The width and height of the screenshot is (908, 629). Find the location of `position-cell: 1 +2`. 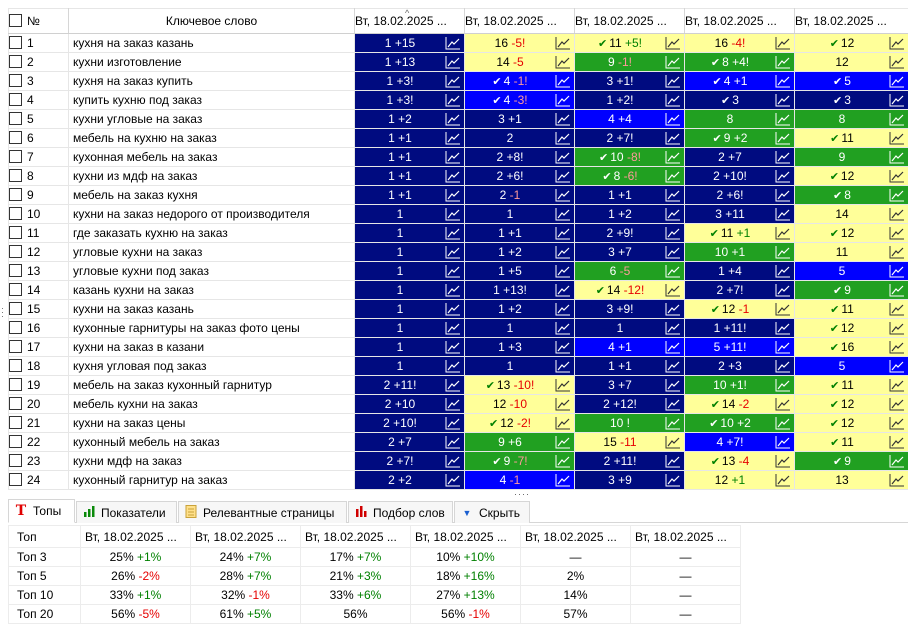

position-cell: 1 +2 is located at coordinates (519, 309).